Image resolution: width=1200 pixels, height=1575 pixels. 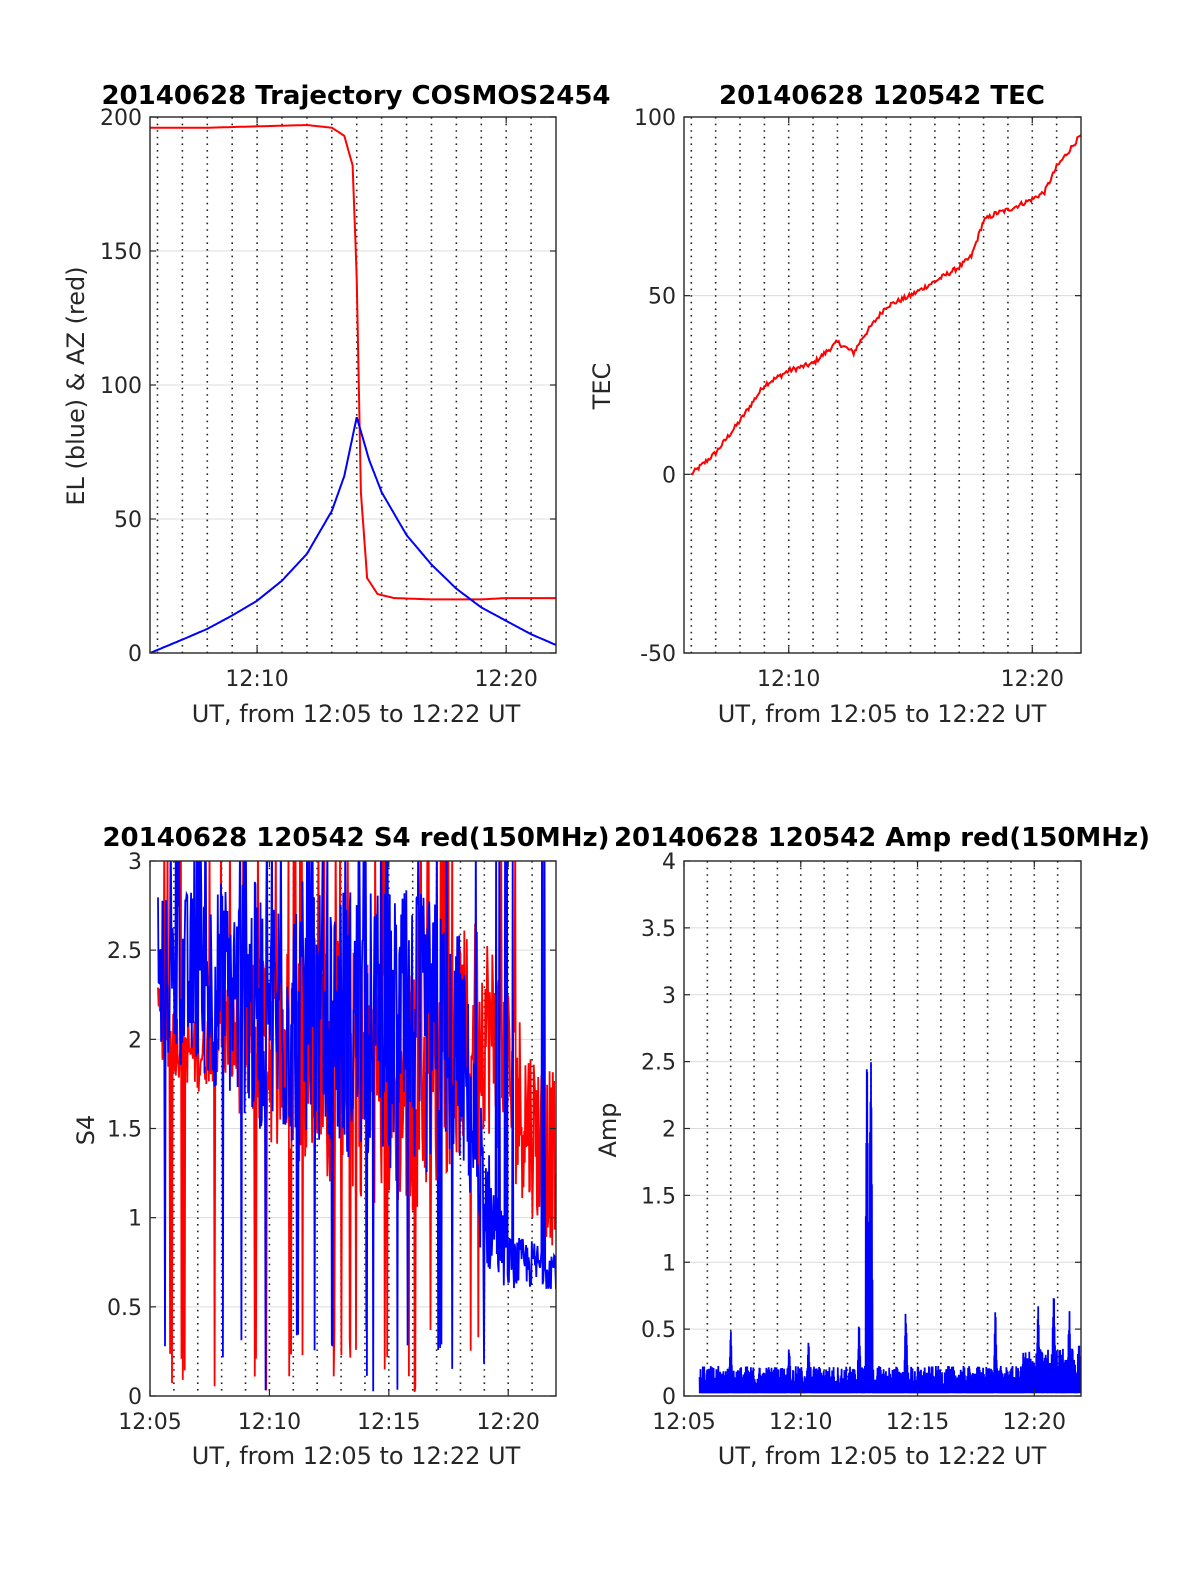 I want to click on plot-area-s4: 0 0.5 1 1.5 2 2.5 3 12:05 12:10 12:15 12:20, so click(x=332, y=1142).